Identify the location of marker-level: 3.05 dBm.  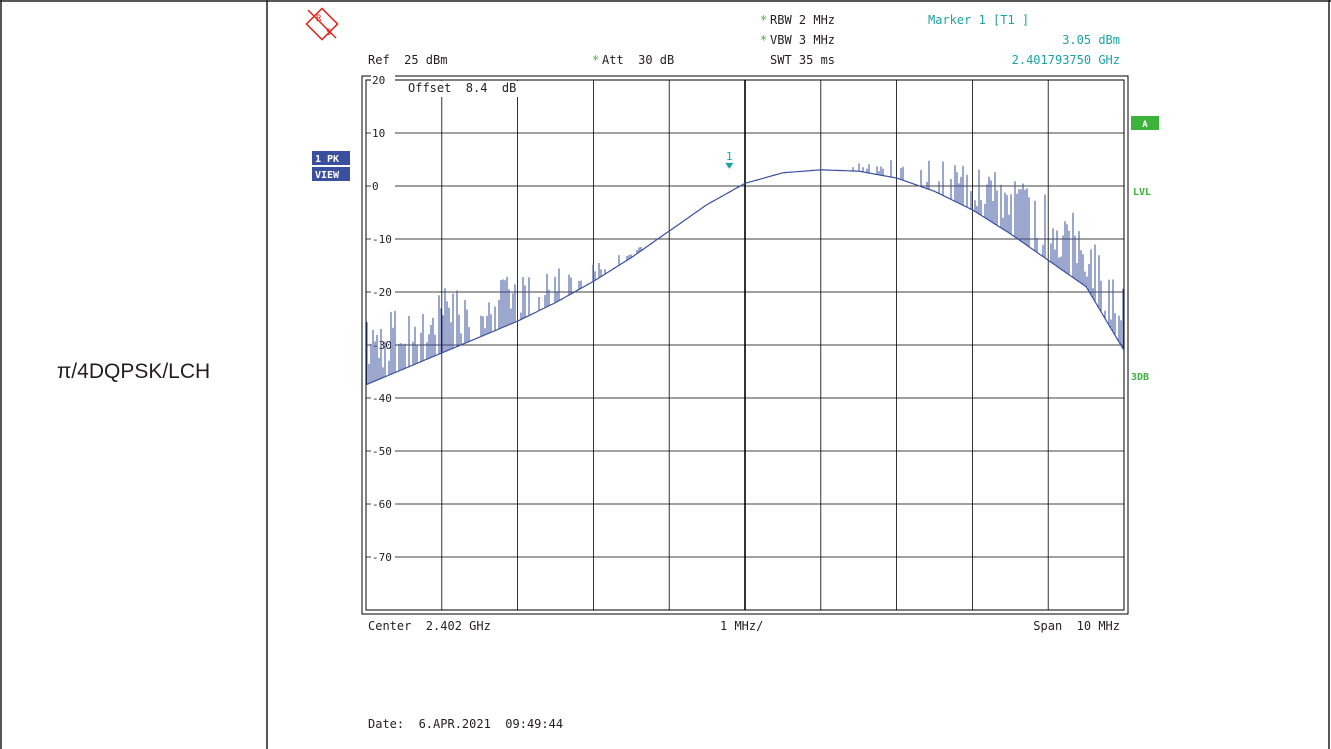
(1091, 40).